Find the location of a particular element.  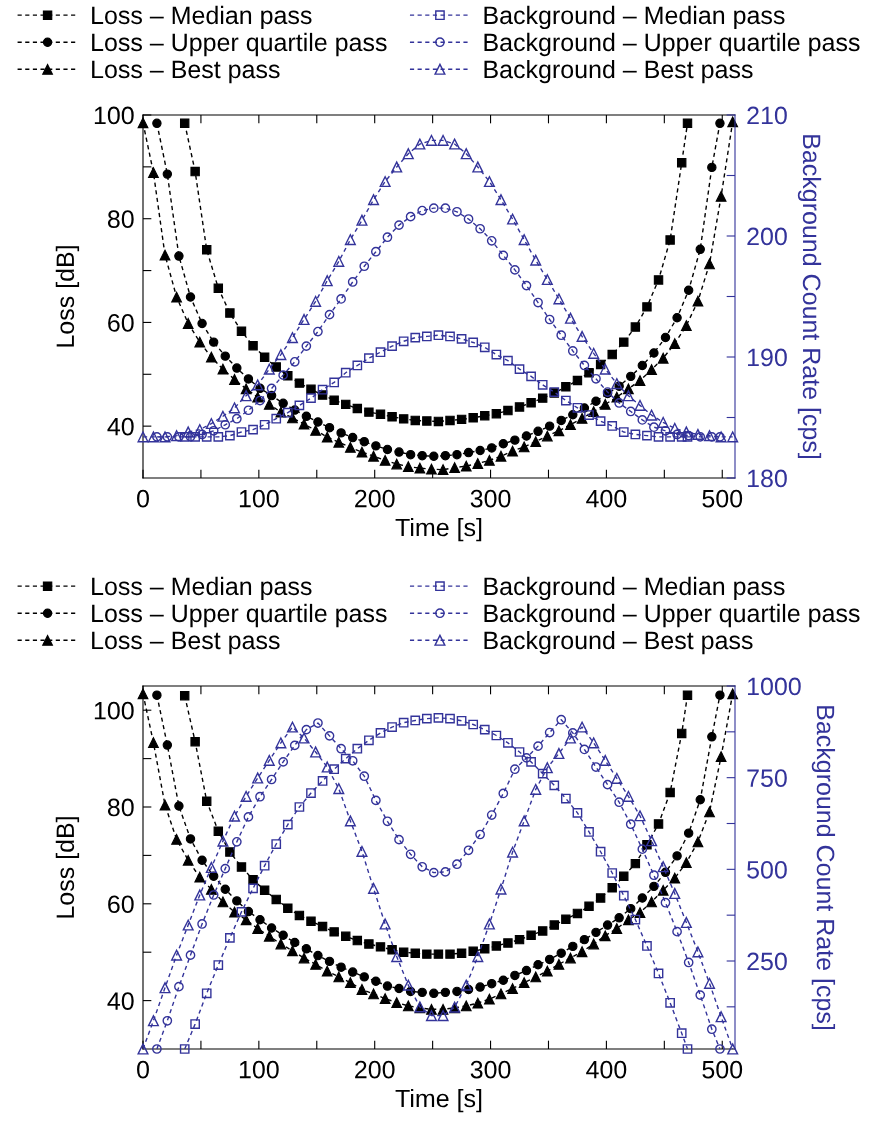

y2-tick-label: 1000 is located at coordinates (774, 686).